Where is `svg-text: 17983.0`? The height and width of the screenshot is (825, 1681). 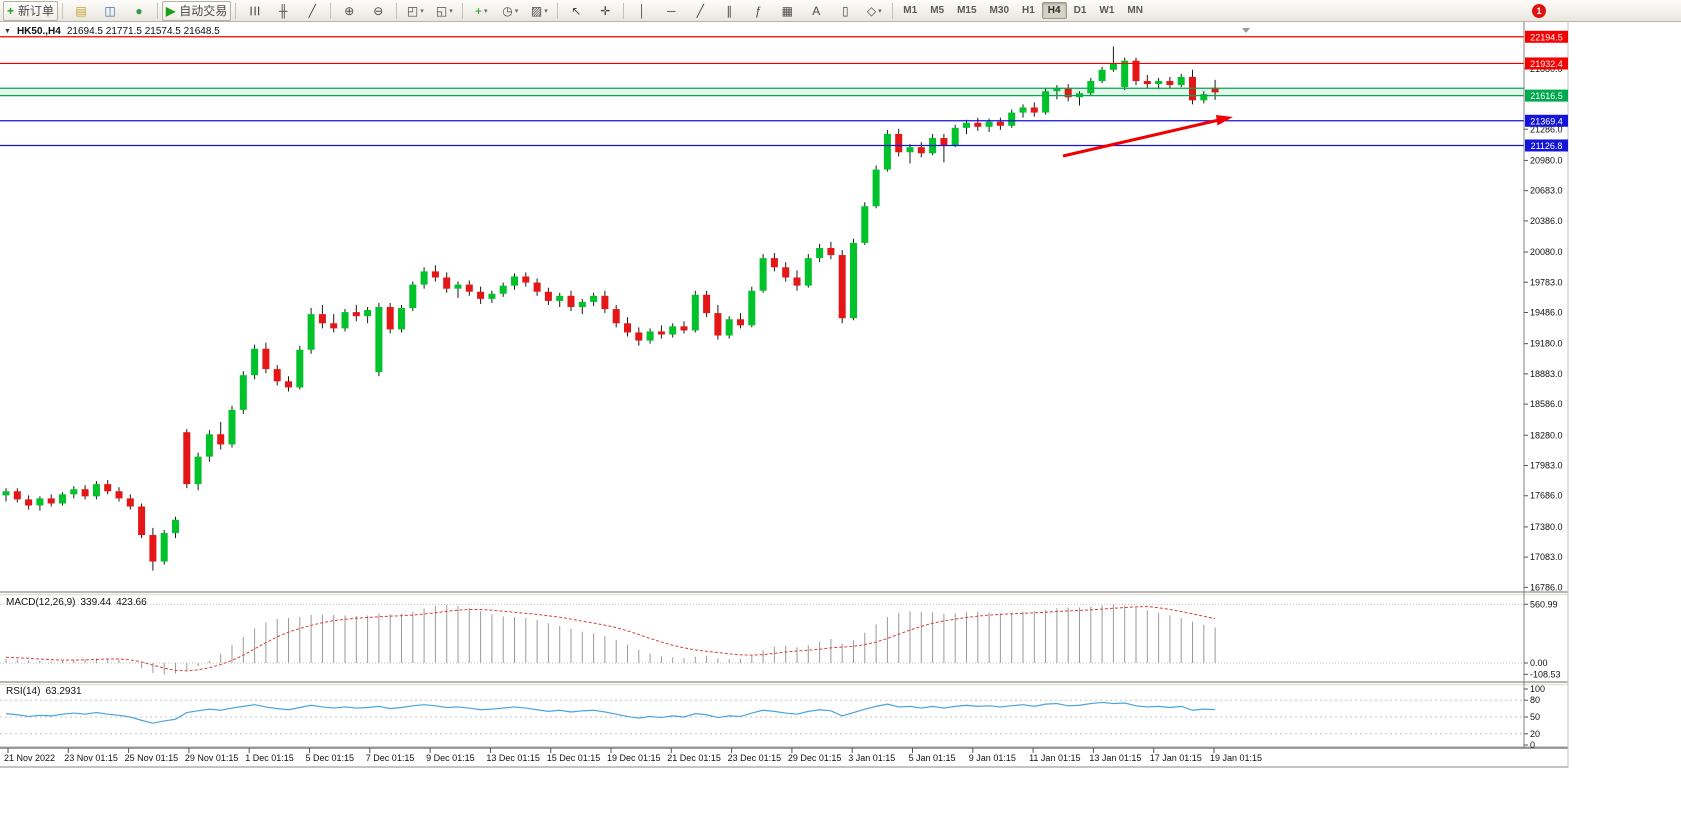
svg-text: 17983.0 is located at coordinates (1546, 466).